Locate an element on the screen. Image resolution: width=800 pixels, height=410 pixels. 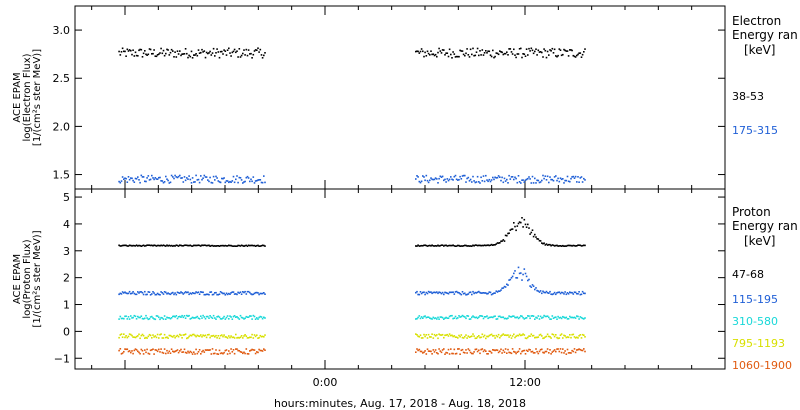
y-tick-label: 0 is located at coordinates (66, 331).